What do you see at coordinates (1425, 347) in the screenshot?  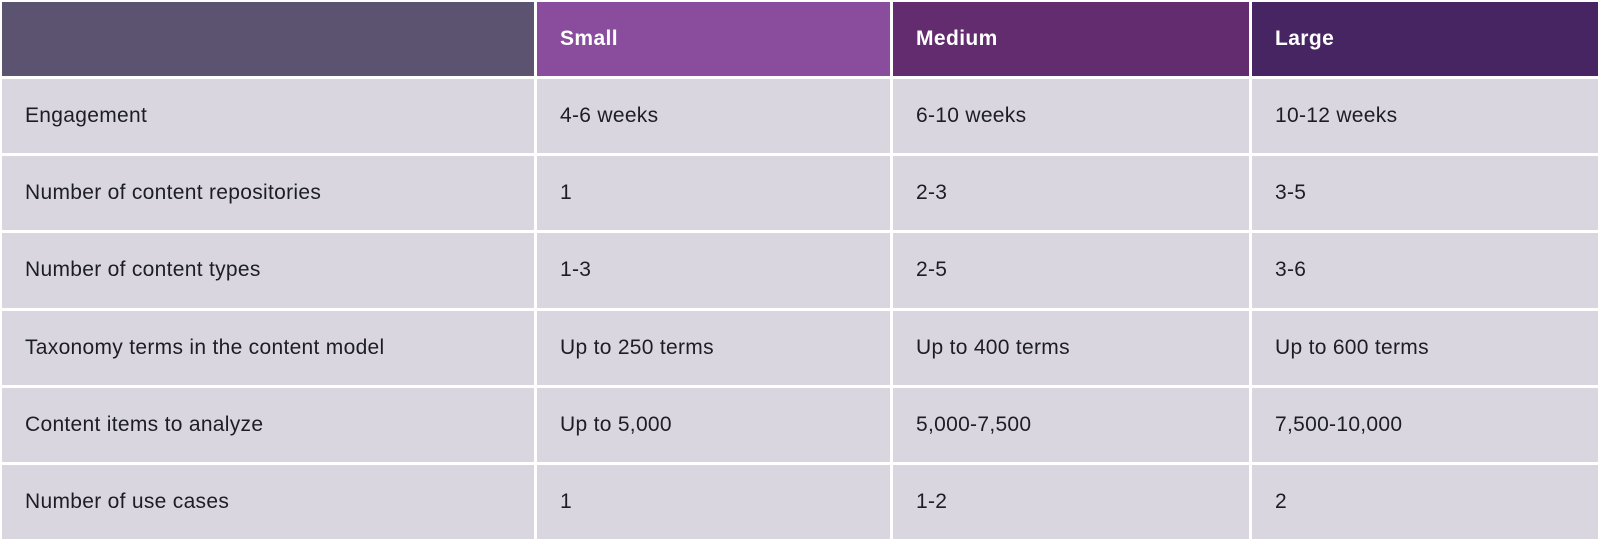 I see `cell-taxonomy-terms-large: Up to 600 terms` at bounding box center [1425, 347].